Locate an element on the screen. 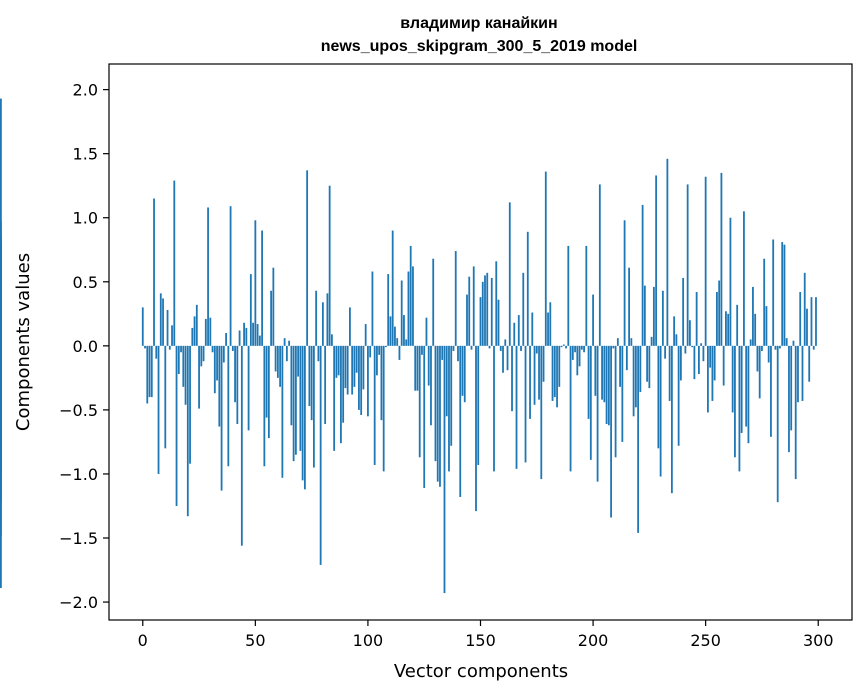  y-tick-label: −0.5 is located at coordinates (78, 410).